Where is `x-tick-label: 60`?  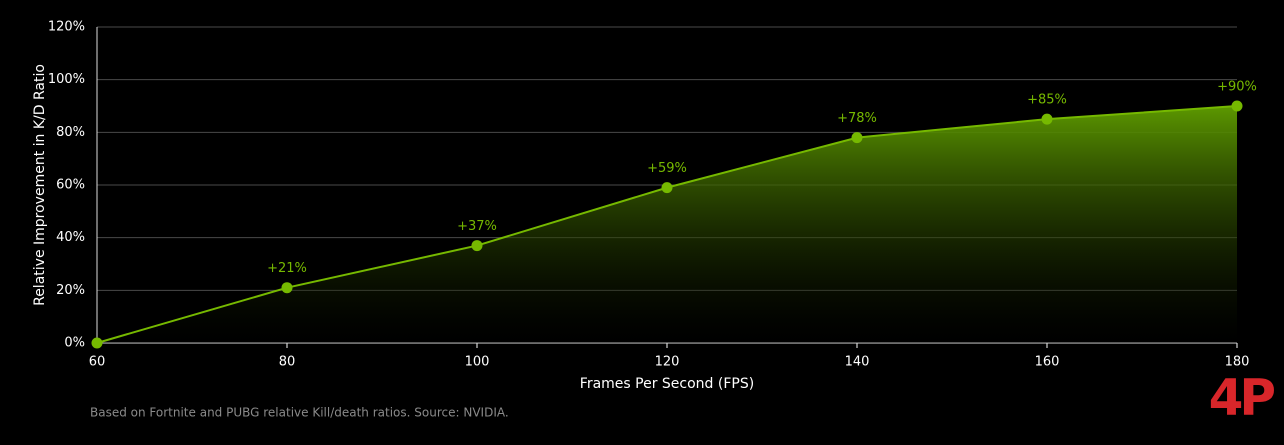
x-tick-label: 60 is located at coordinates (97, 362).